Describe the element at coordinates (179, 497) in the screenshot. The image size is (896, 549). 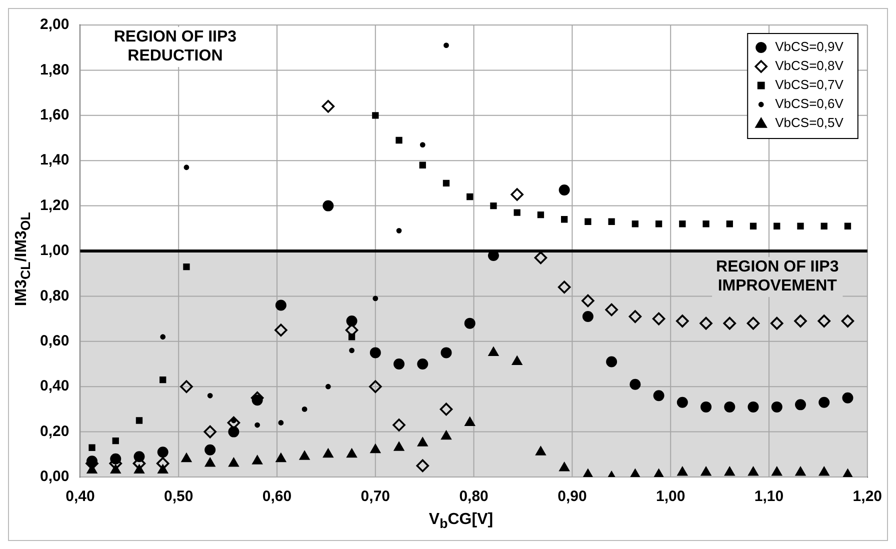
I see `x-tick-label: 0,50` at that location.